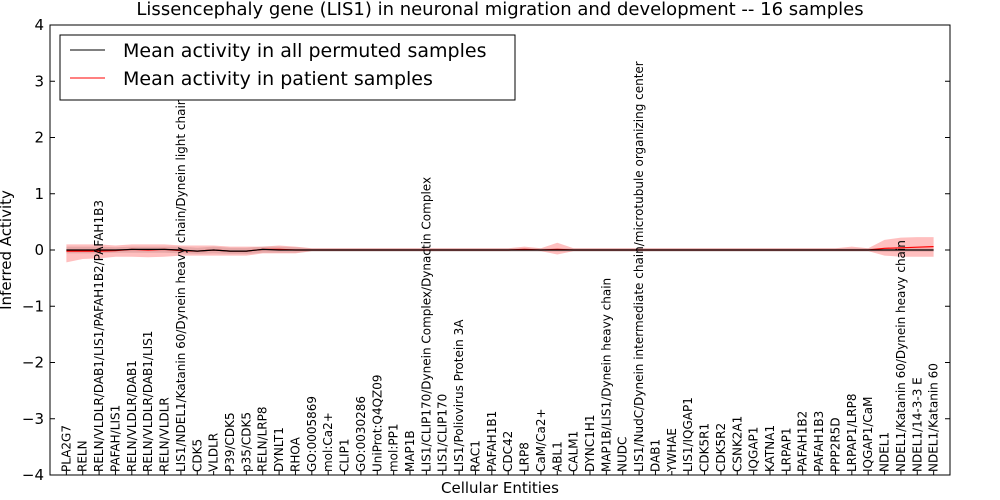 The height and width of the screenshot is (500, 1000). I want to click on category-label: CSNK2A1, so click(737, 444).